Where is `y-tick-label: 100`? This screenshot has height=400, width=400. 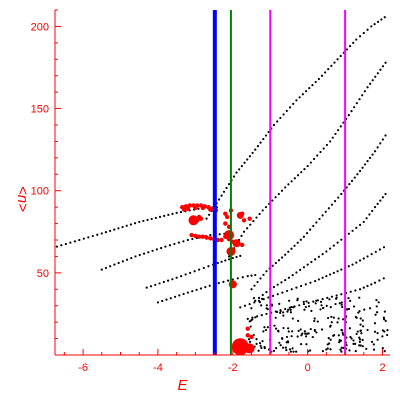
y-tick-label: 100 is located at coordinates (40, 192).